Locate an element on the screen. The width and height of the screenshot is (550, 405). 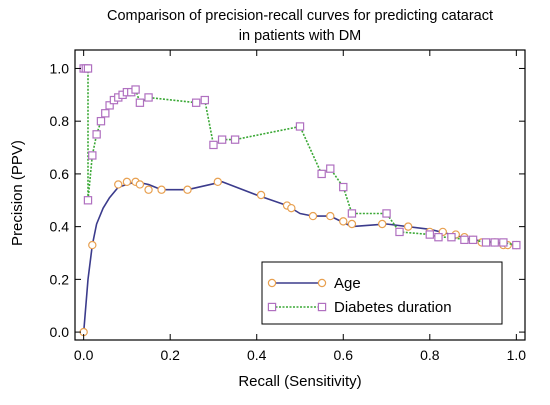
legend-item: Age is located at coordinates (314, 283).